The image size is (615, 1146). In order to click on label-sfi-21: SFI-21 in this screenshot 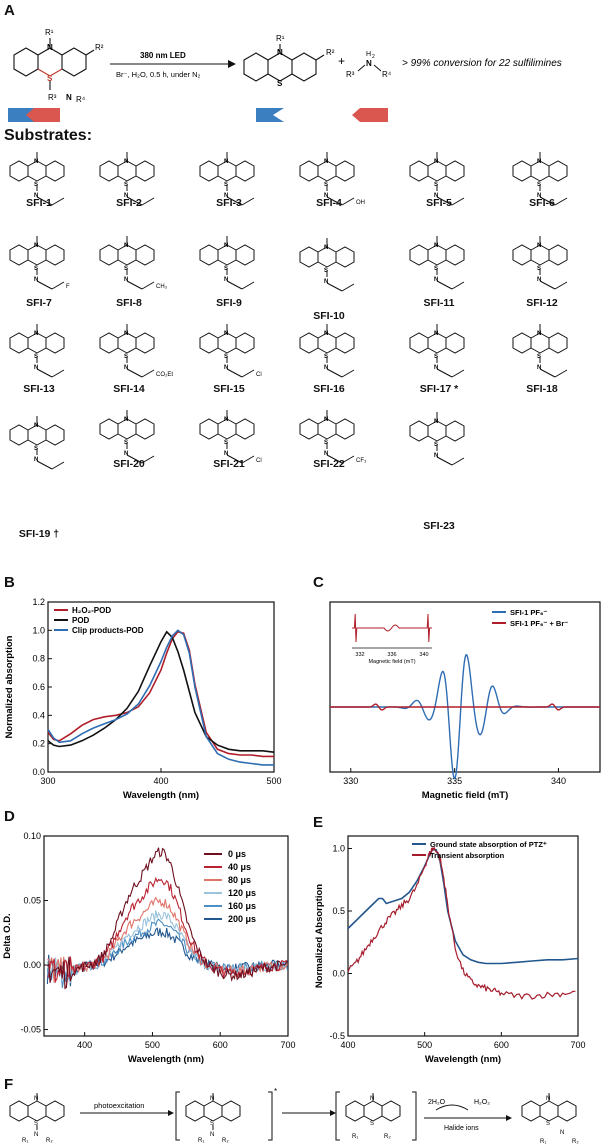, I will do `click(229, 464)`.